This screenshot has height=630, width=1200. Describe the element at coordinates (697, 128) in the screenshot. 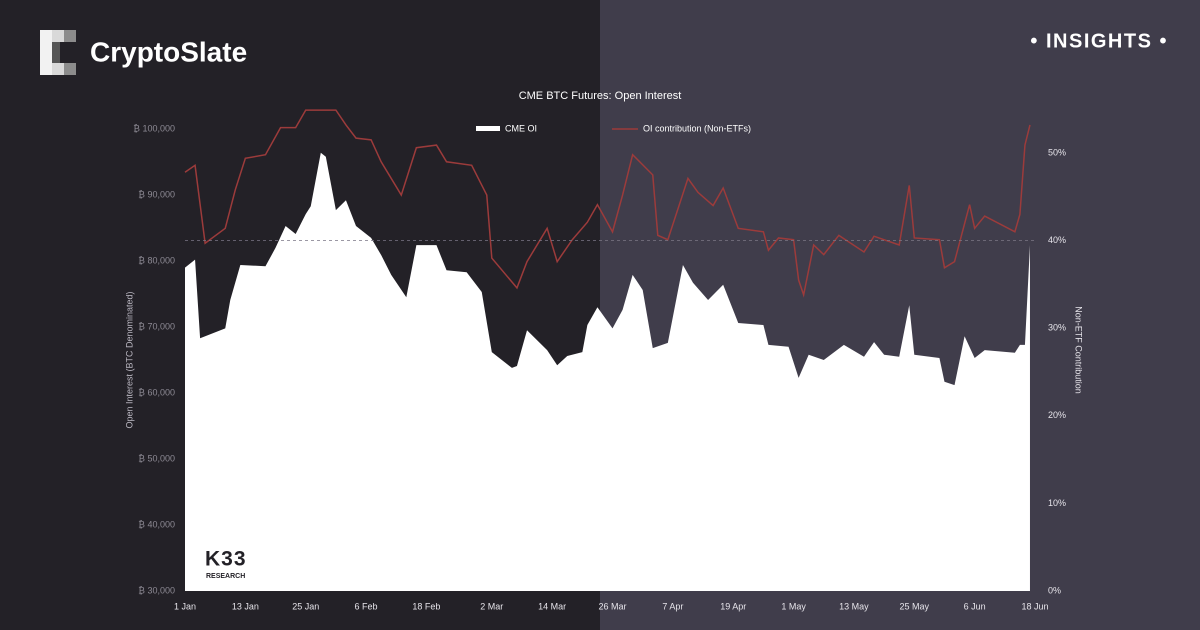

I see `legend-label: OI contribution (Non-ETFs)` at that location.